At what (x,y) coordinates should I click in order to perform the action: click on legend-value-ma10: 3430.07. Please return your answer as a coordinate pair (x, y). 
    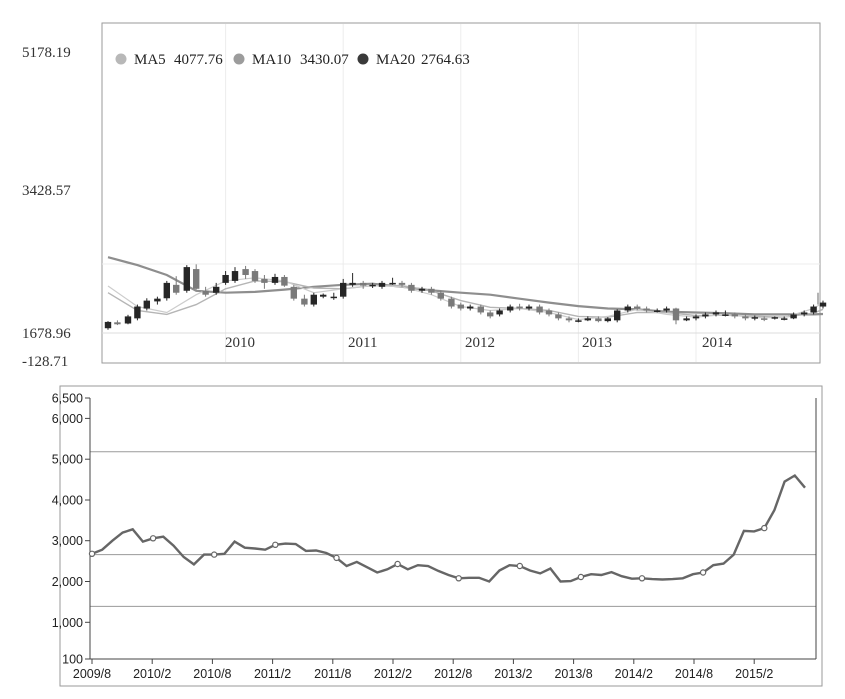
    Looking at the image, I should click on (324, 60).